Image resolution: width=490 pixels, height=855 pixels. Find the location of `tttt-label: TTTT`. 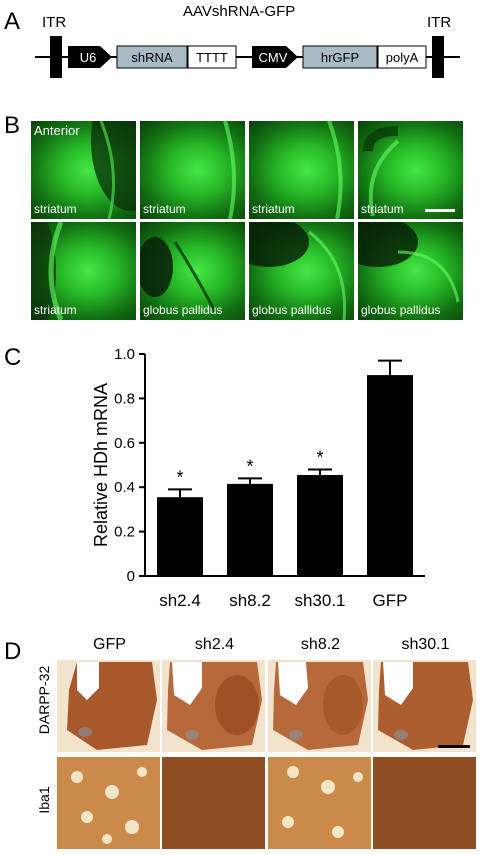

tttt-label: TTTT is located at coordinates (212, 57).